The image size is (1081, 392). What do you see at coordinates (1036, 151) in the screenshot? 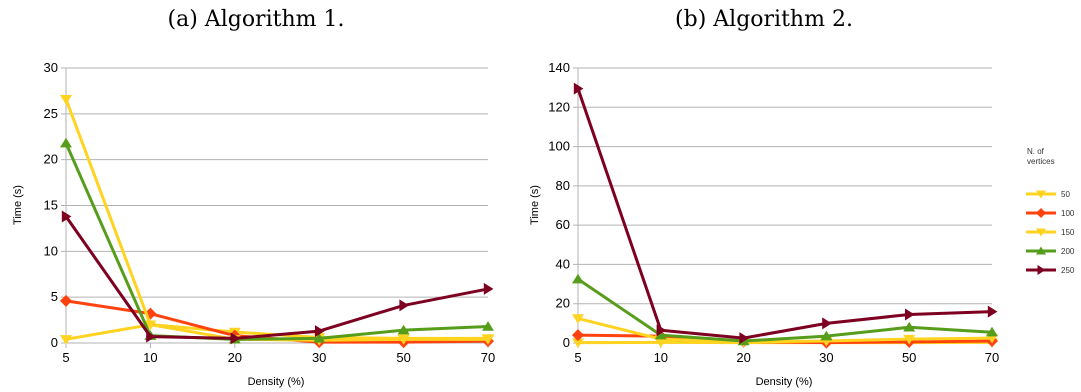
I see `legend-title-line1: N. of` at bounding box center [1036, 151].